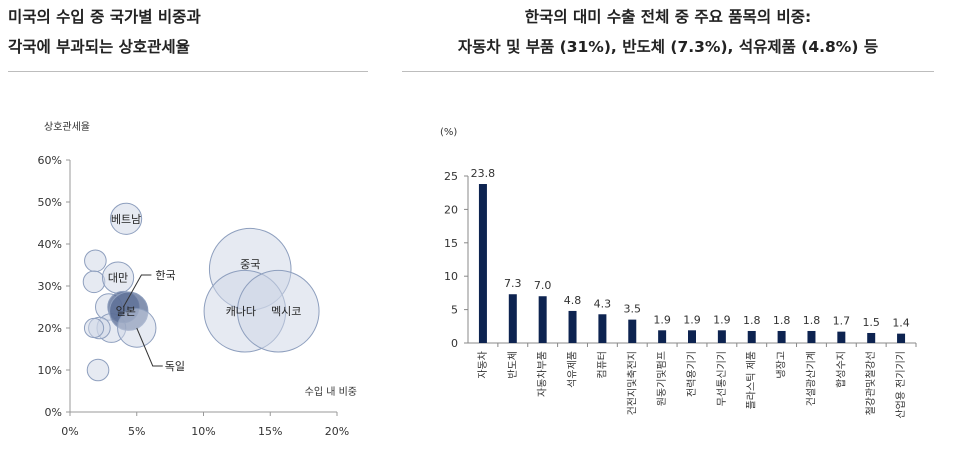 This screenshot has height=452, width=956. I want to click on bar-자동차, so click(482, 263).